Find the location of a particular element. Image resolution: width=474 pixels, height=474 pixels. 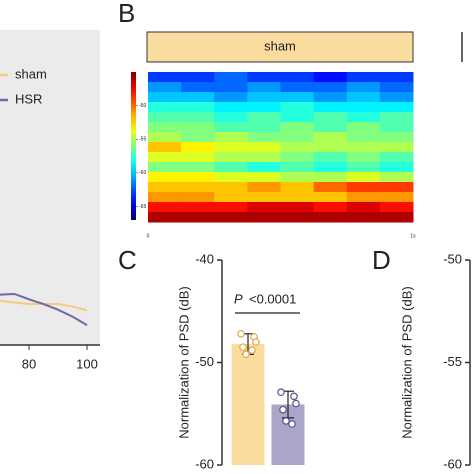

condition-box is located at coordinates (280, 47).